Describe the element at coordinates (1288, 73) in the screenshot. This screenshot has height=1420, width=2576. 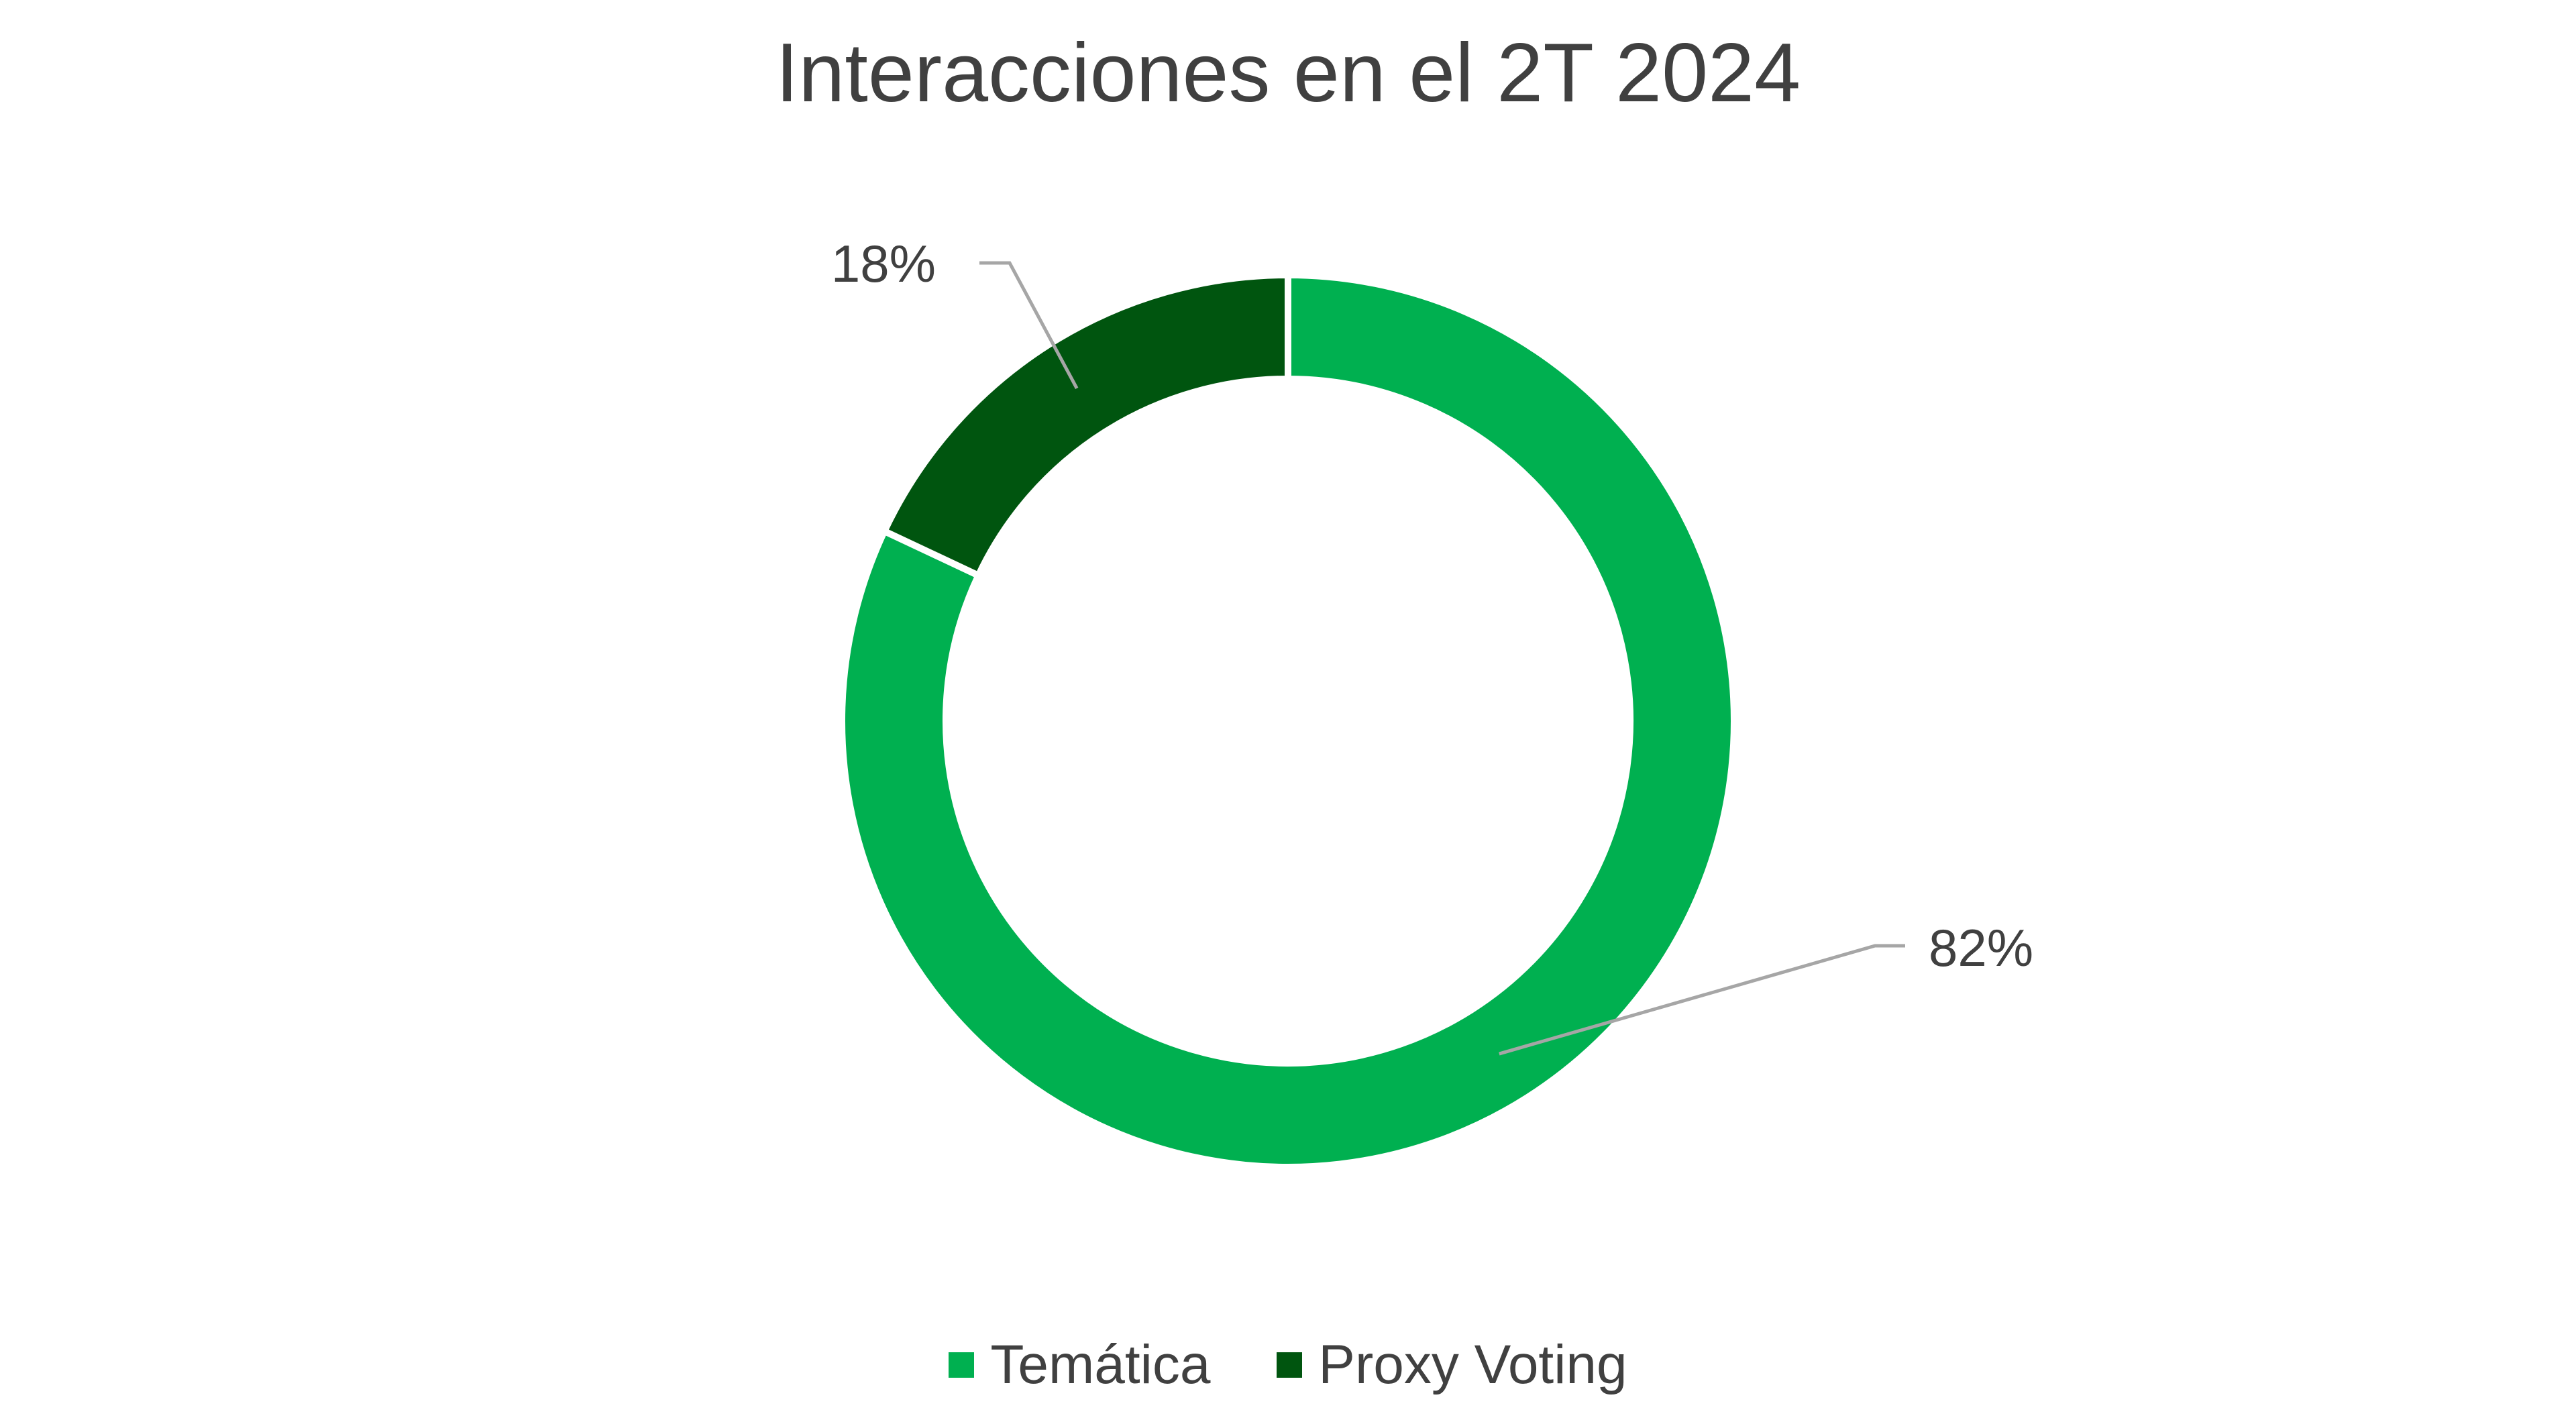
I see `chart-title: Interacciones en el 2T 2024` at that location.